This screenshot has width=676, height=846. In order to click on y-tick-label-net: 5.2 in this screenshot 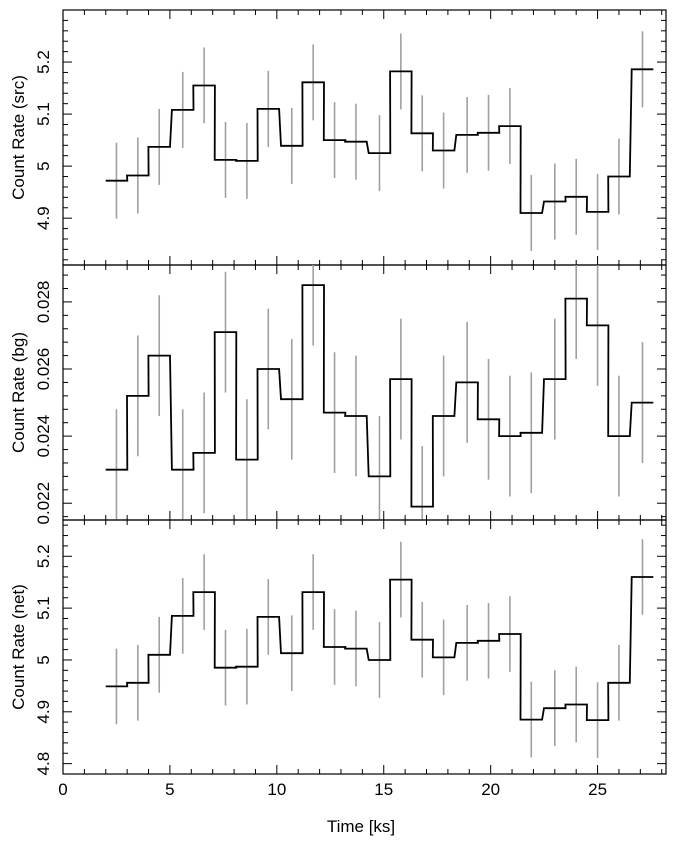, I will do `click(43, 556)`.